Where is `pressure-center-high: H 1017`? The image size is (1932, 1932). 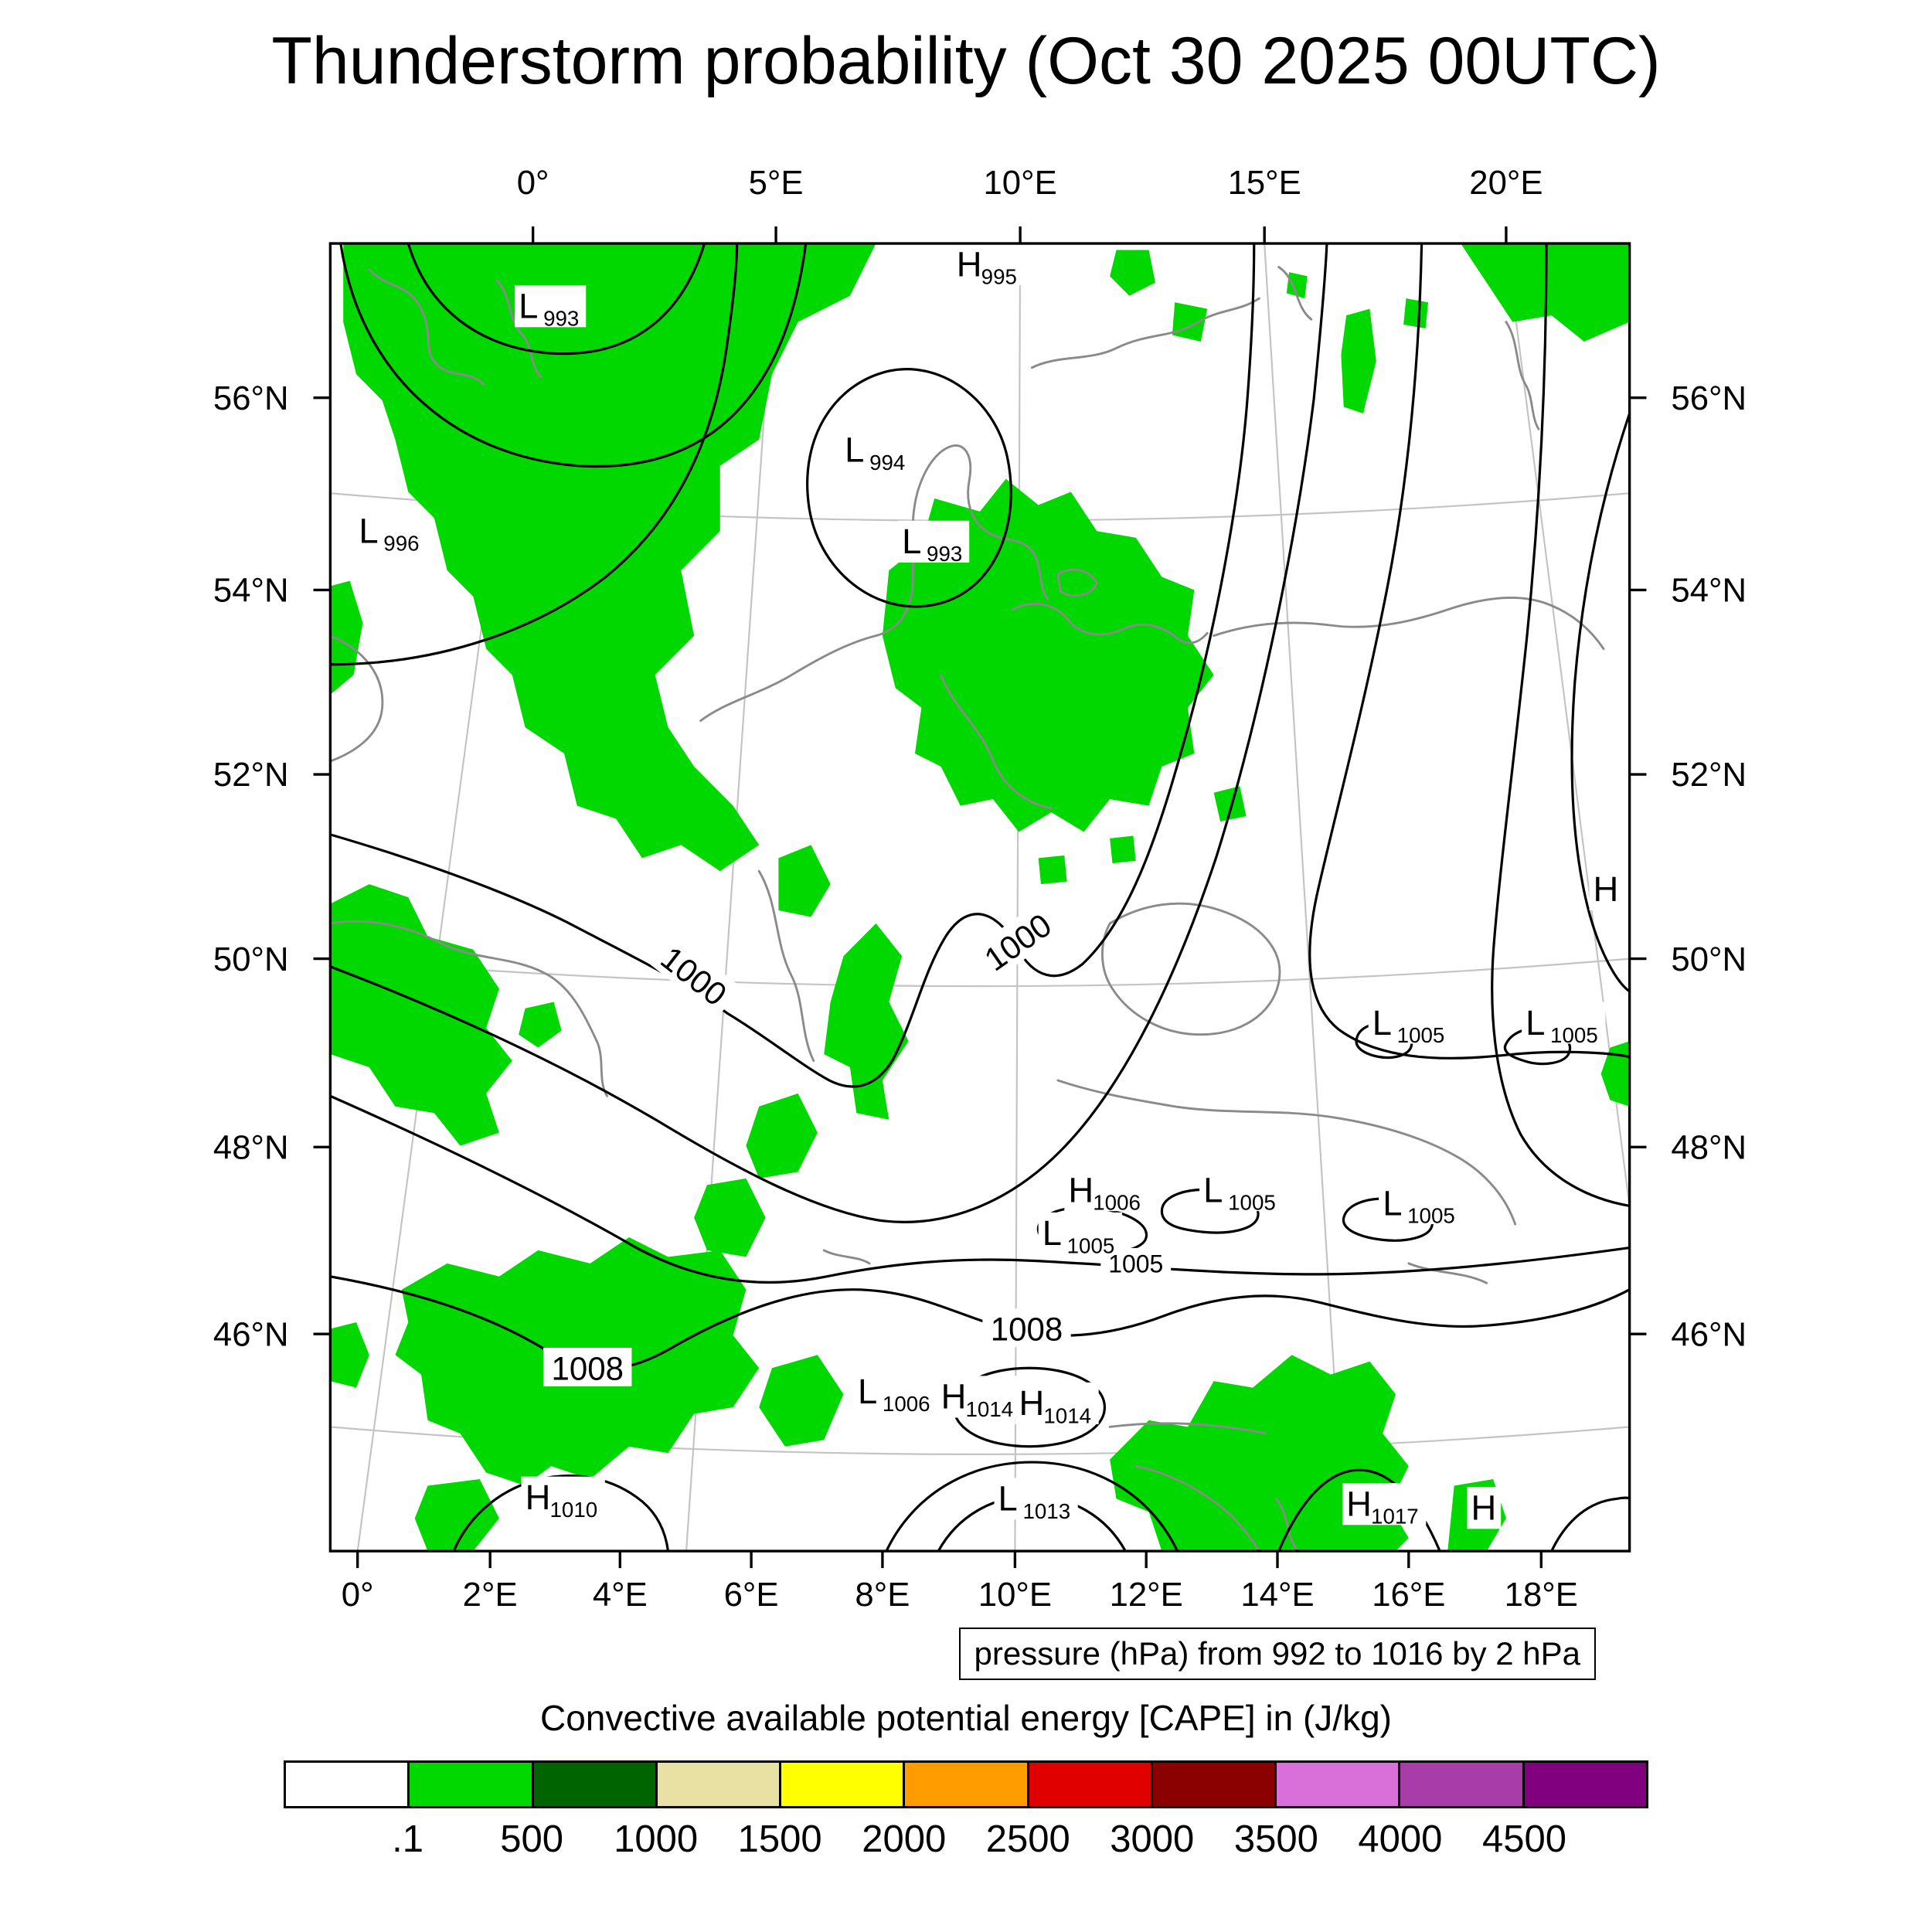 pressure-center-high: H 1017 is located at coordinates (1384, 1506).